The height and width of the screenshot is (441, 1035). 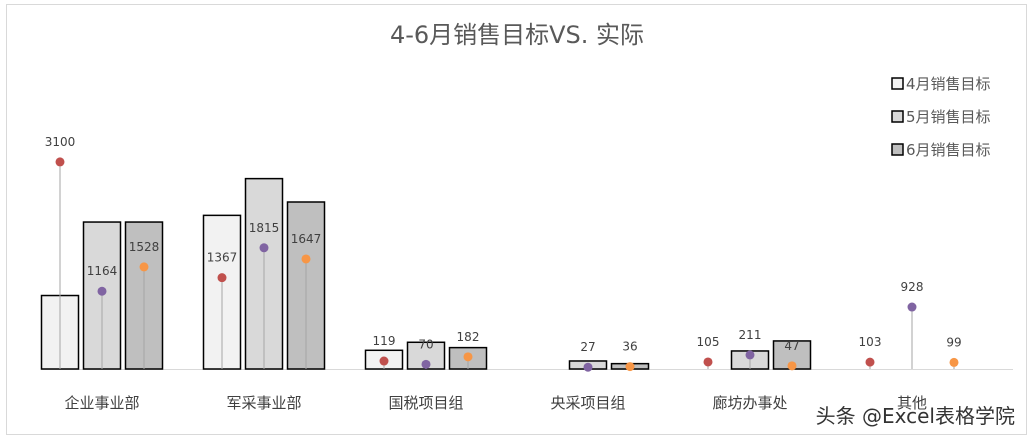 What do you see at coordinates (587, 347) in the screenshot?
I see `data-label: 27` at bounding box center [587, 347].